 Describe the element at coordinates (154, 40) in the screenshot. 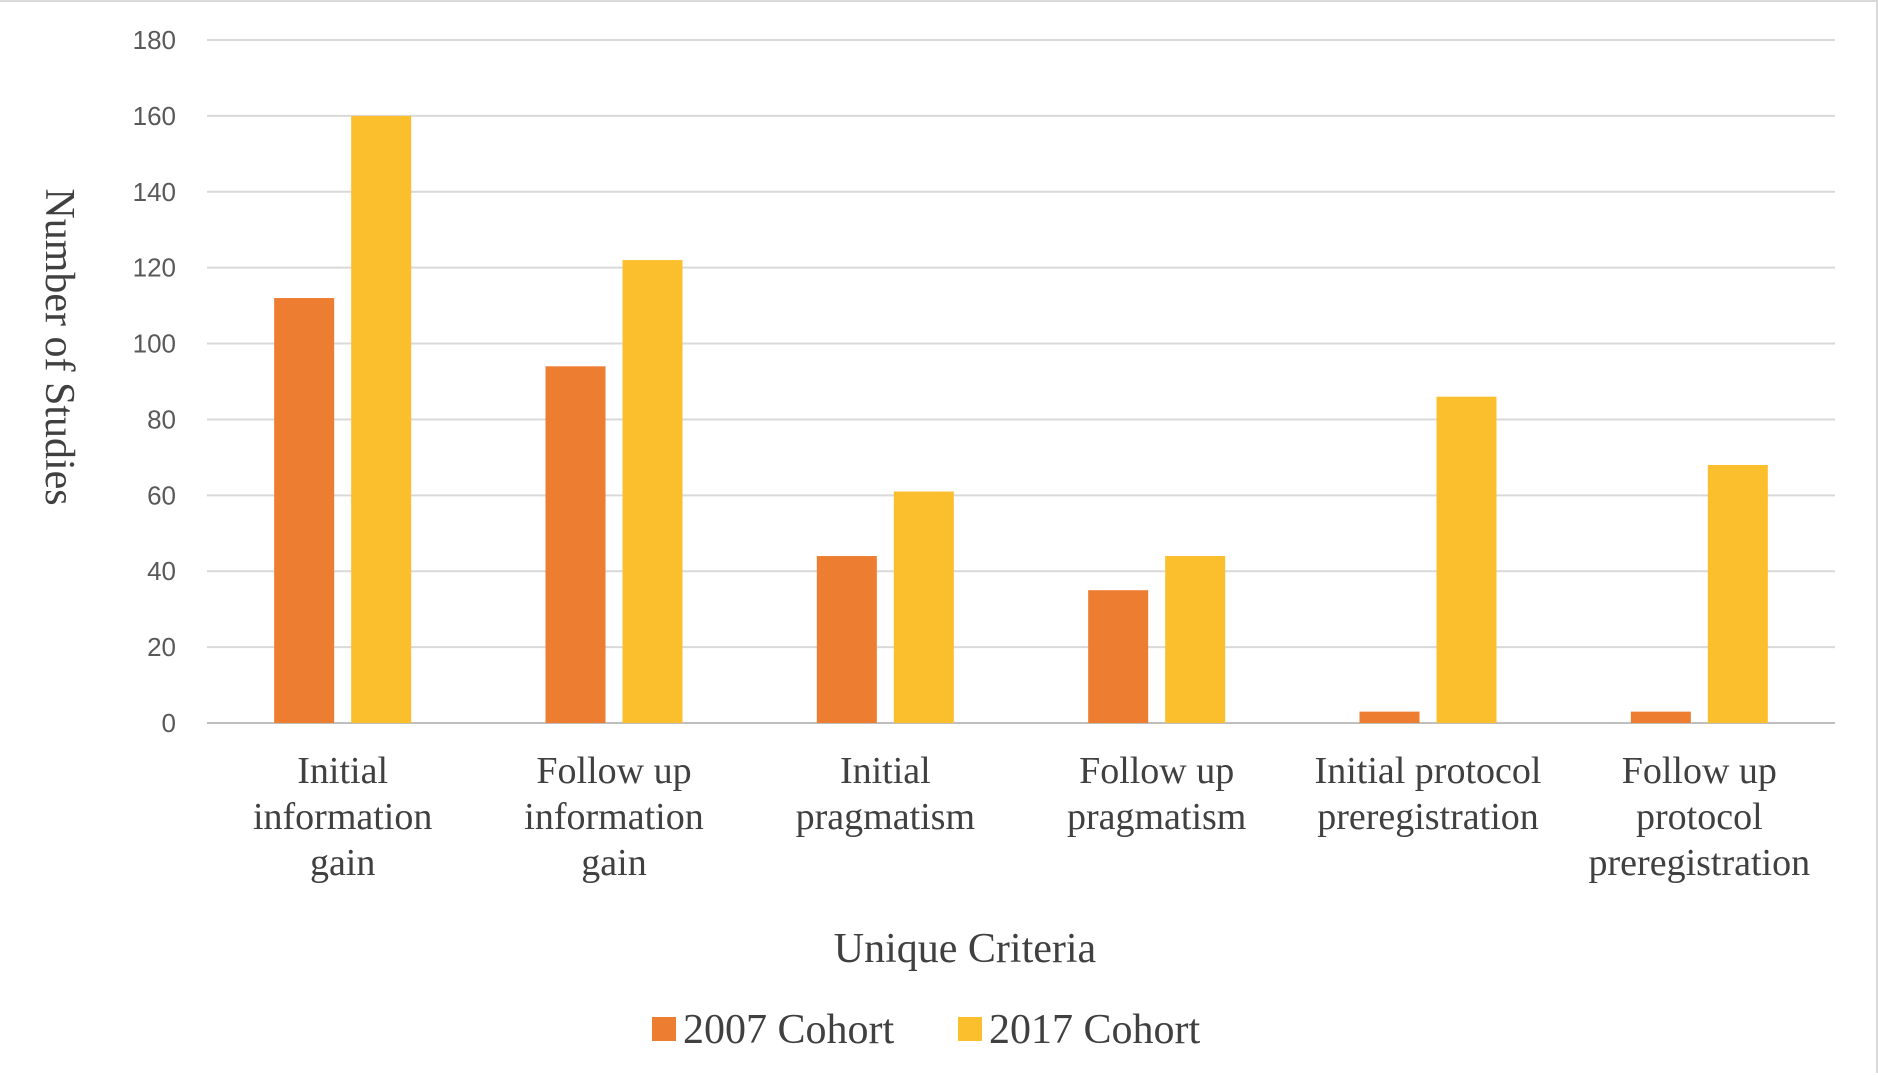

I see `y-tick-label: 180` at that location.